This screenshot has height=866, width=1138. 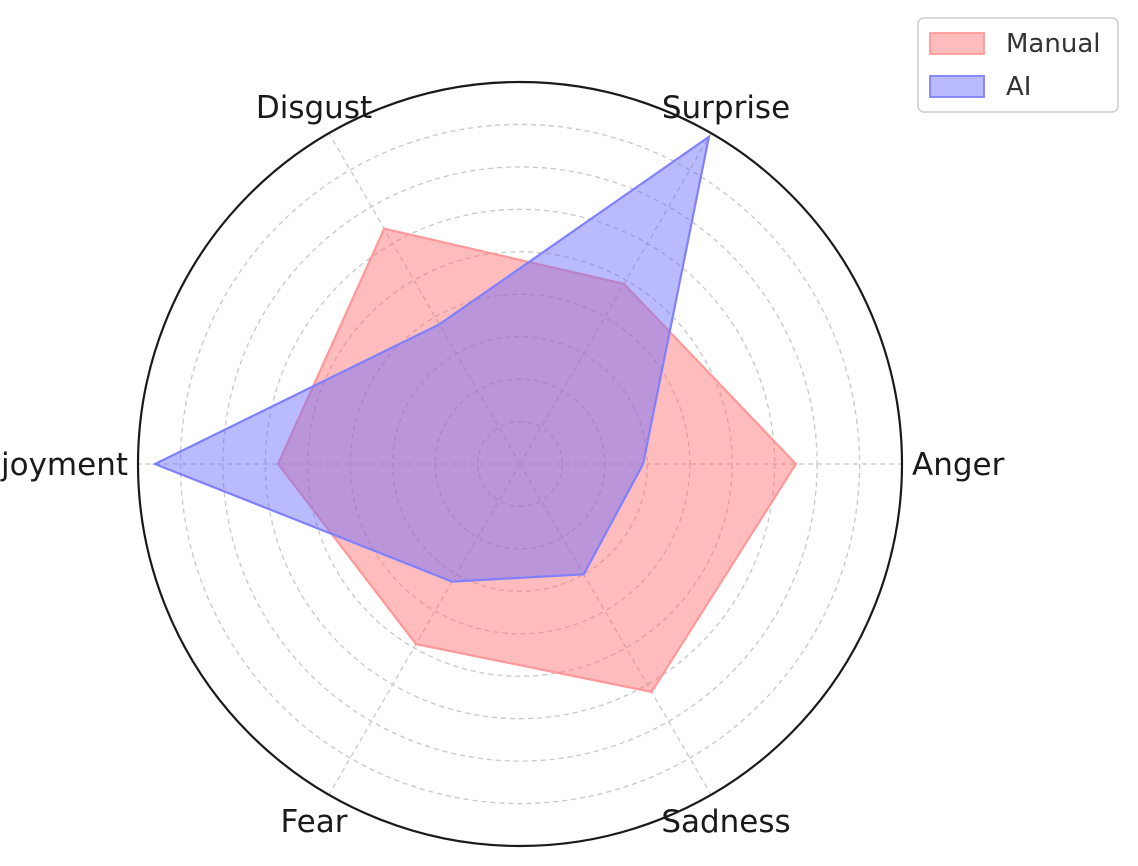 I want to click on axis-label-sadness: Sadness, so click(x=725, y=822).